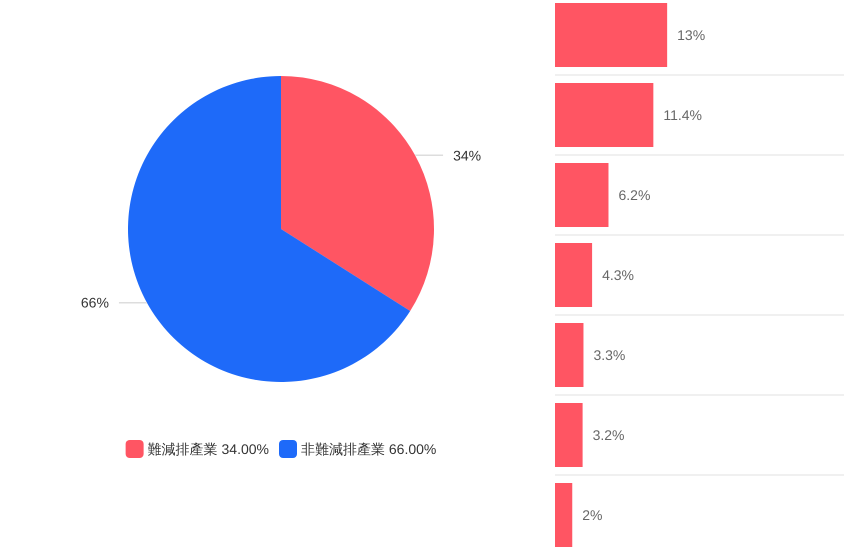 Image resolution: width=844 pixels, height=552 pixels. What do you see at coordinates (94, 302) in the screenshot?
I see `data-label: 66%` at bounding box center [94, 302].